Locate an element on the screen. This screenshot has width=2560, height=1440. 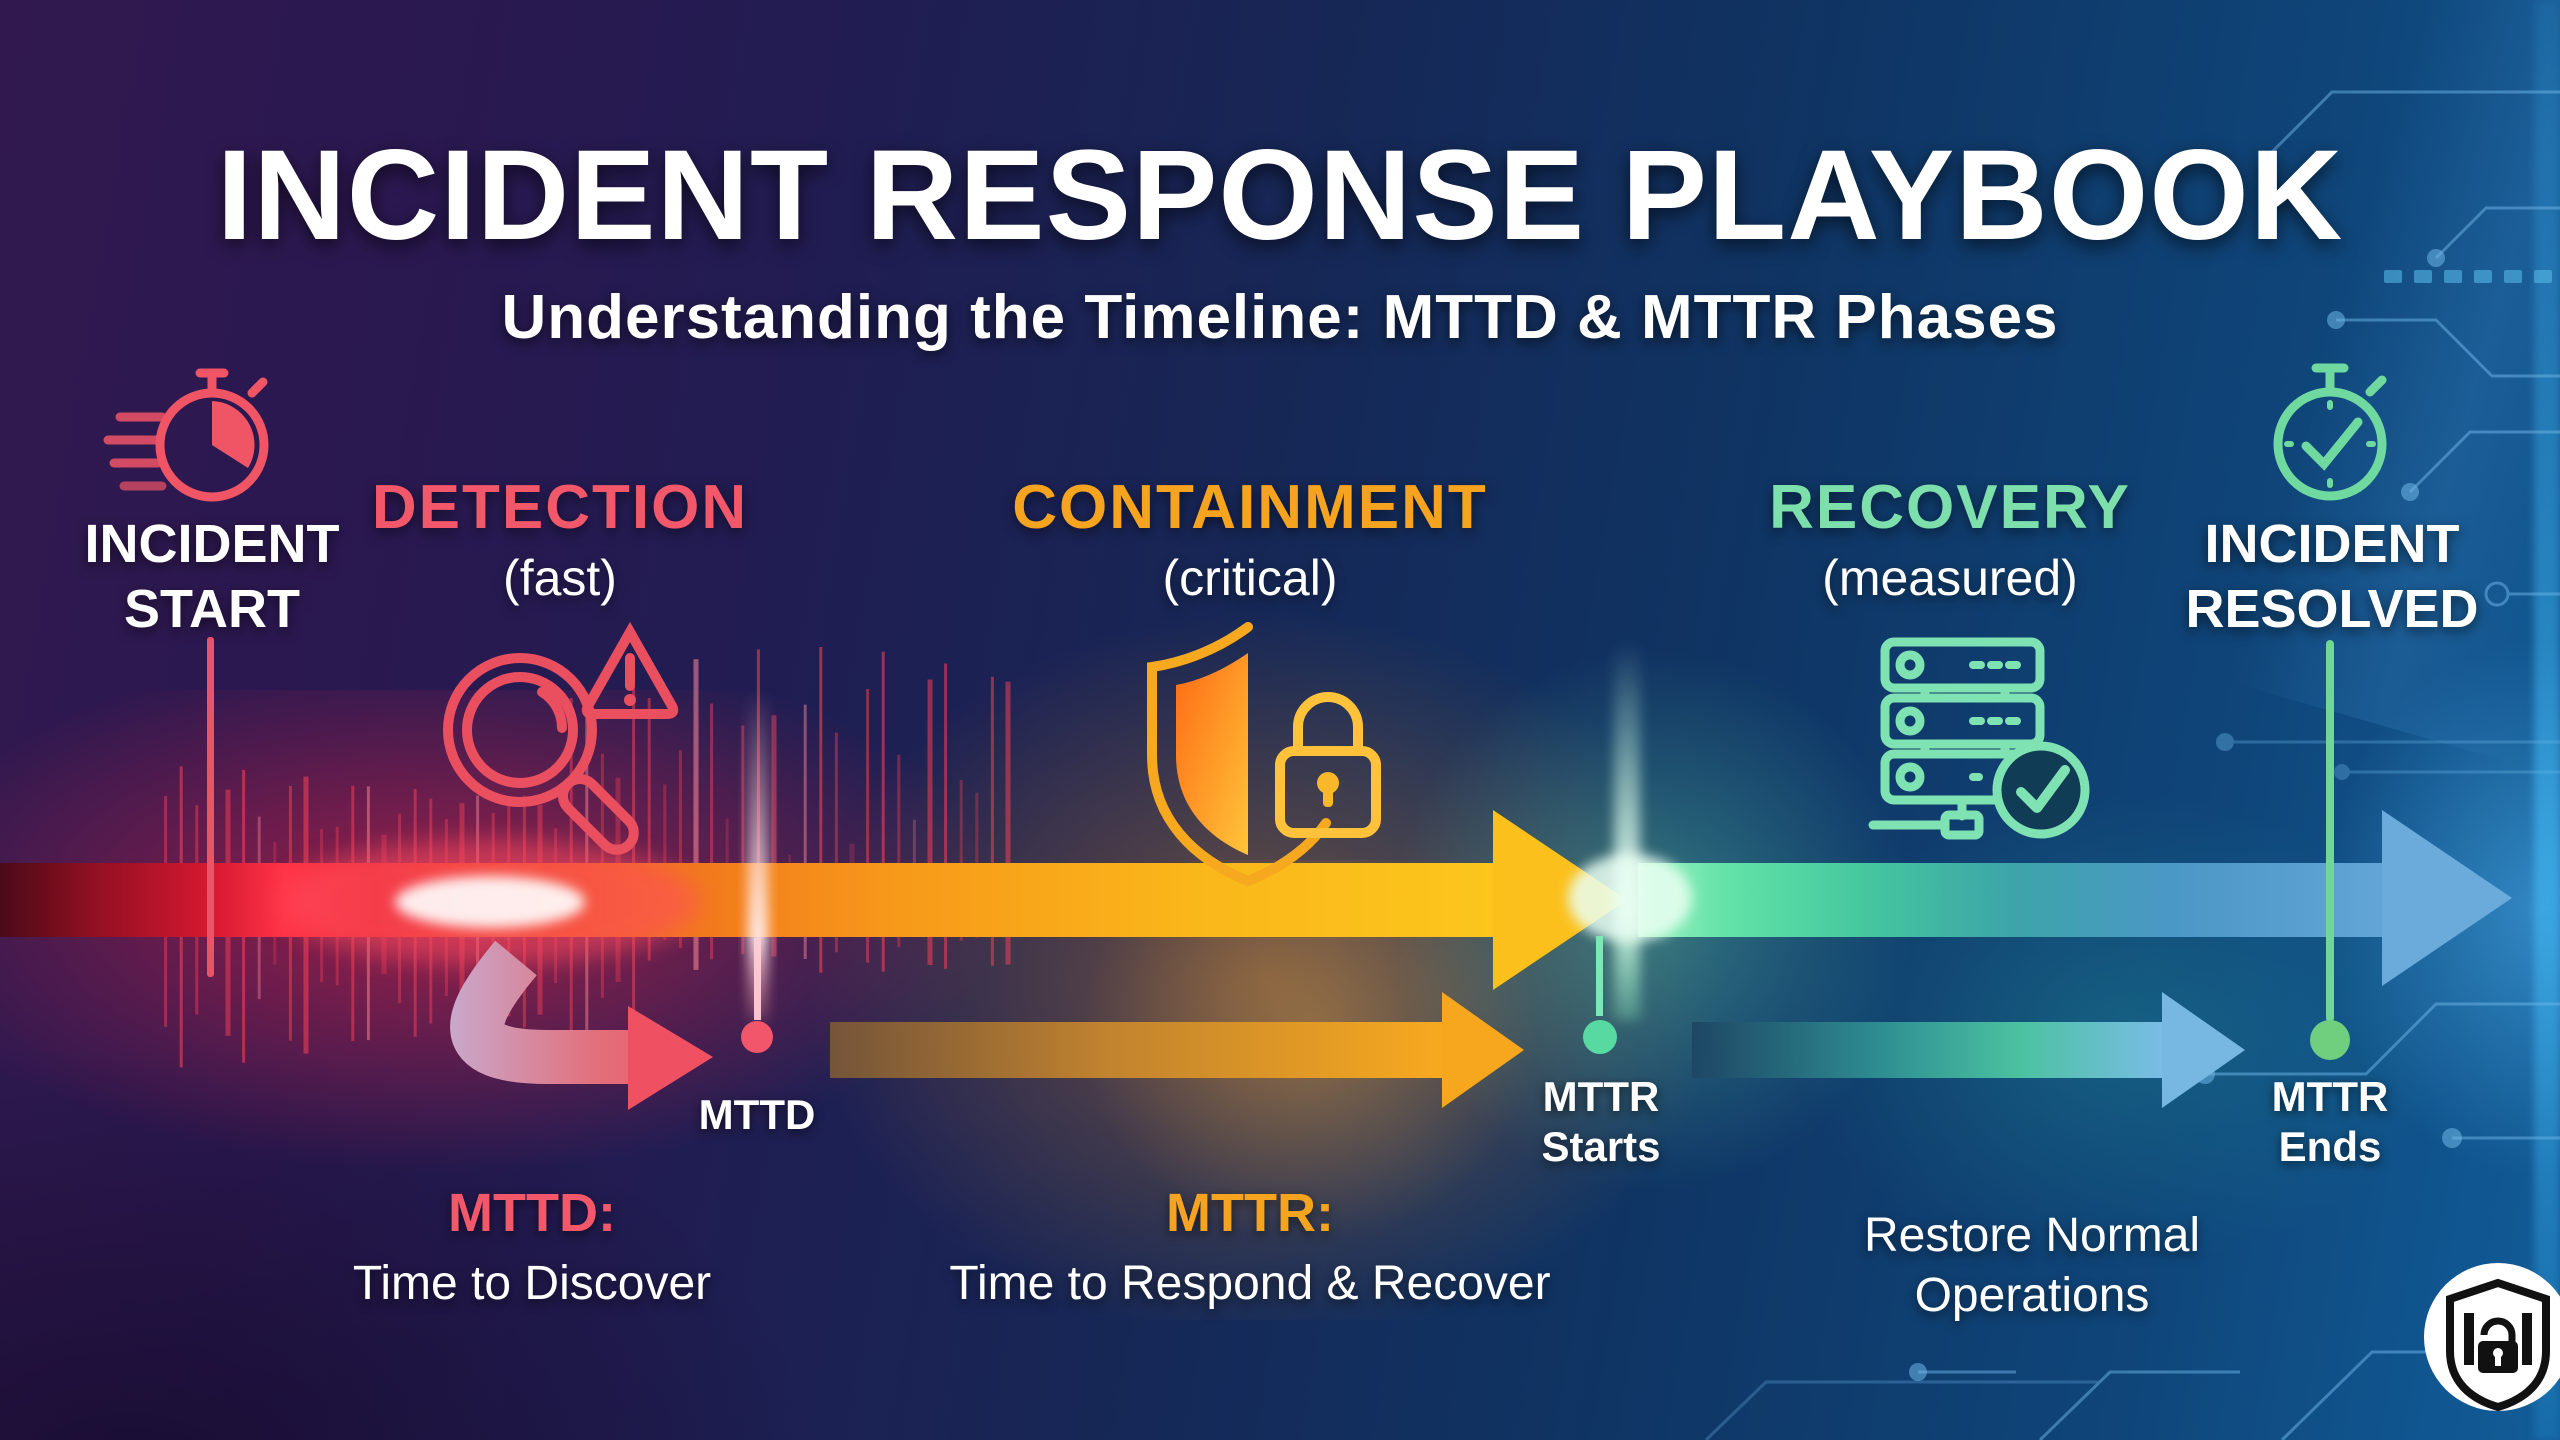
stopwatch-check-icon is located at coordinates (2330, 432).